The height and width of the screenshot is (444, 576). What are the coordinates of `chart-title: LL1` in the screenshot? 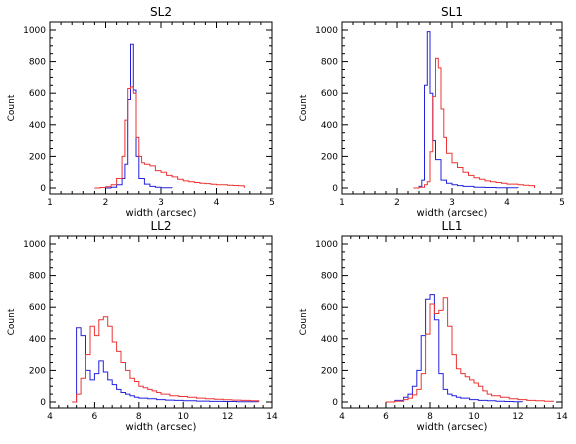 It's located at (451, 226).